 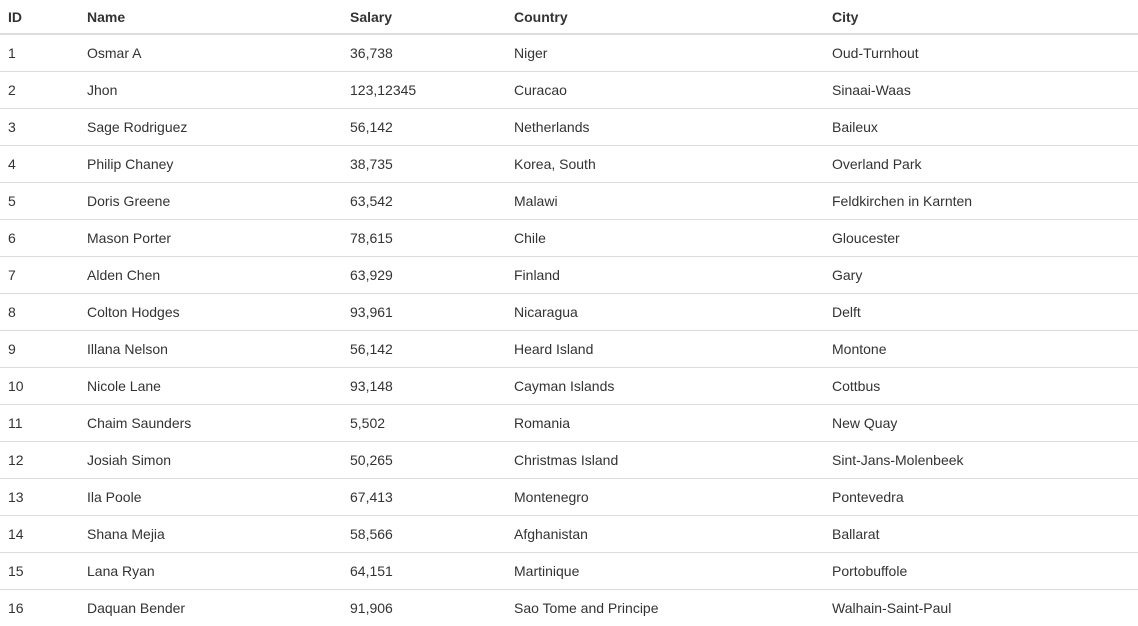 I want to click on cell-id: 4, so click(x=39, y=163).